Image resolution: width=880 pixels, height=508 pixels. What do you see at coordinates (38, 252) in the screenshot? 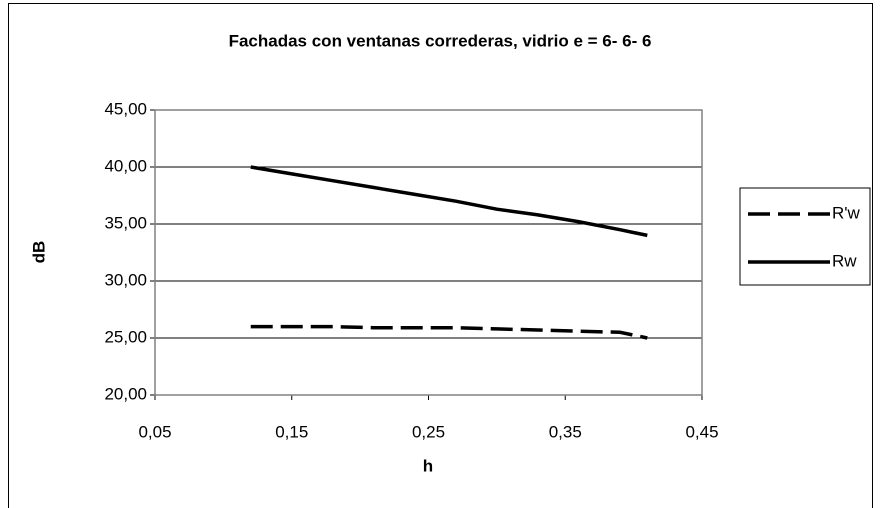
I see `y-axis-label: dB` at bounding box center [38, 252].